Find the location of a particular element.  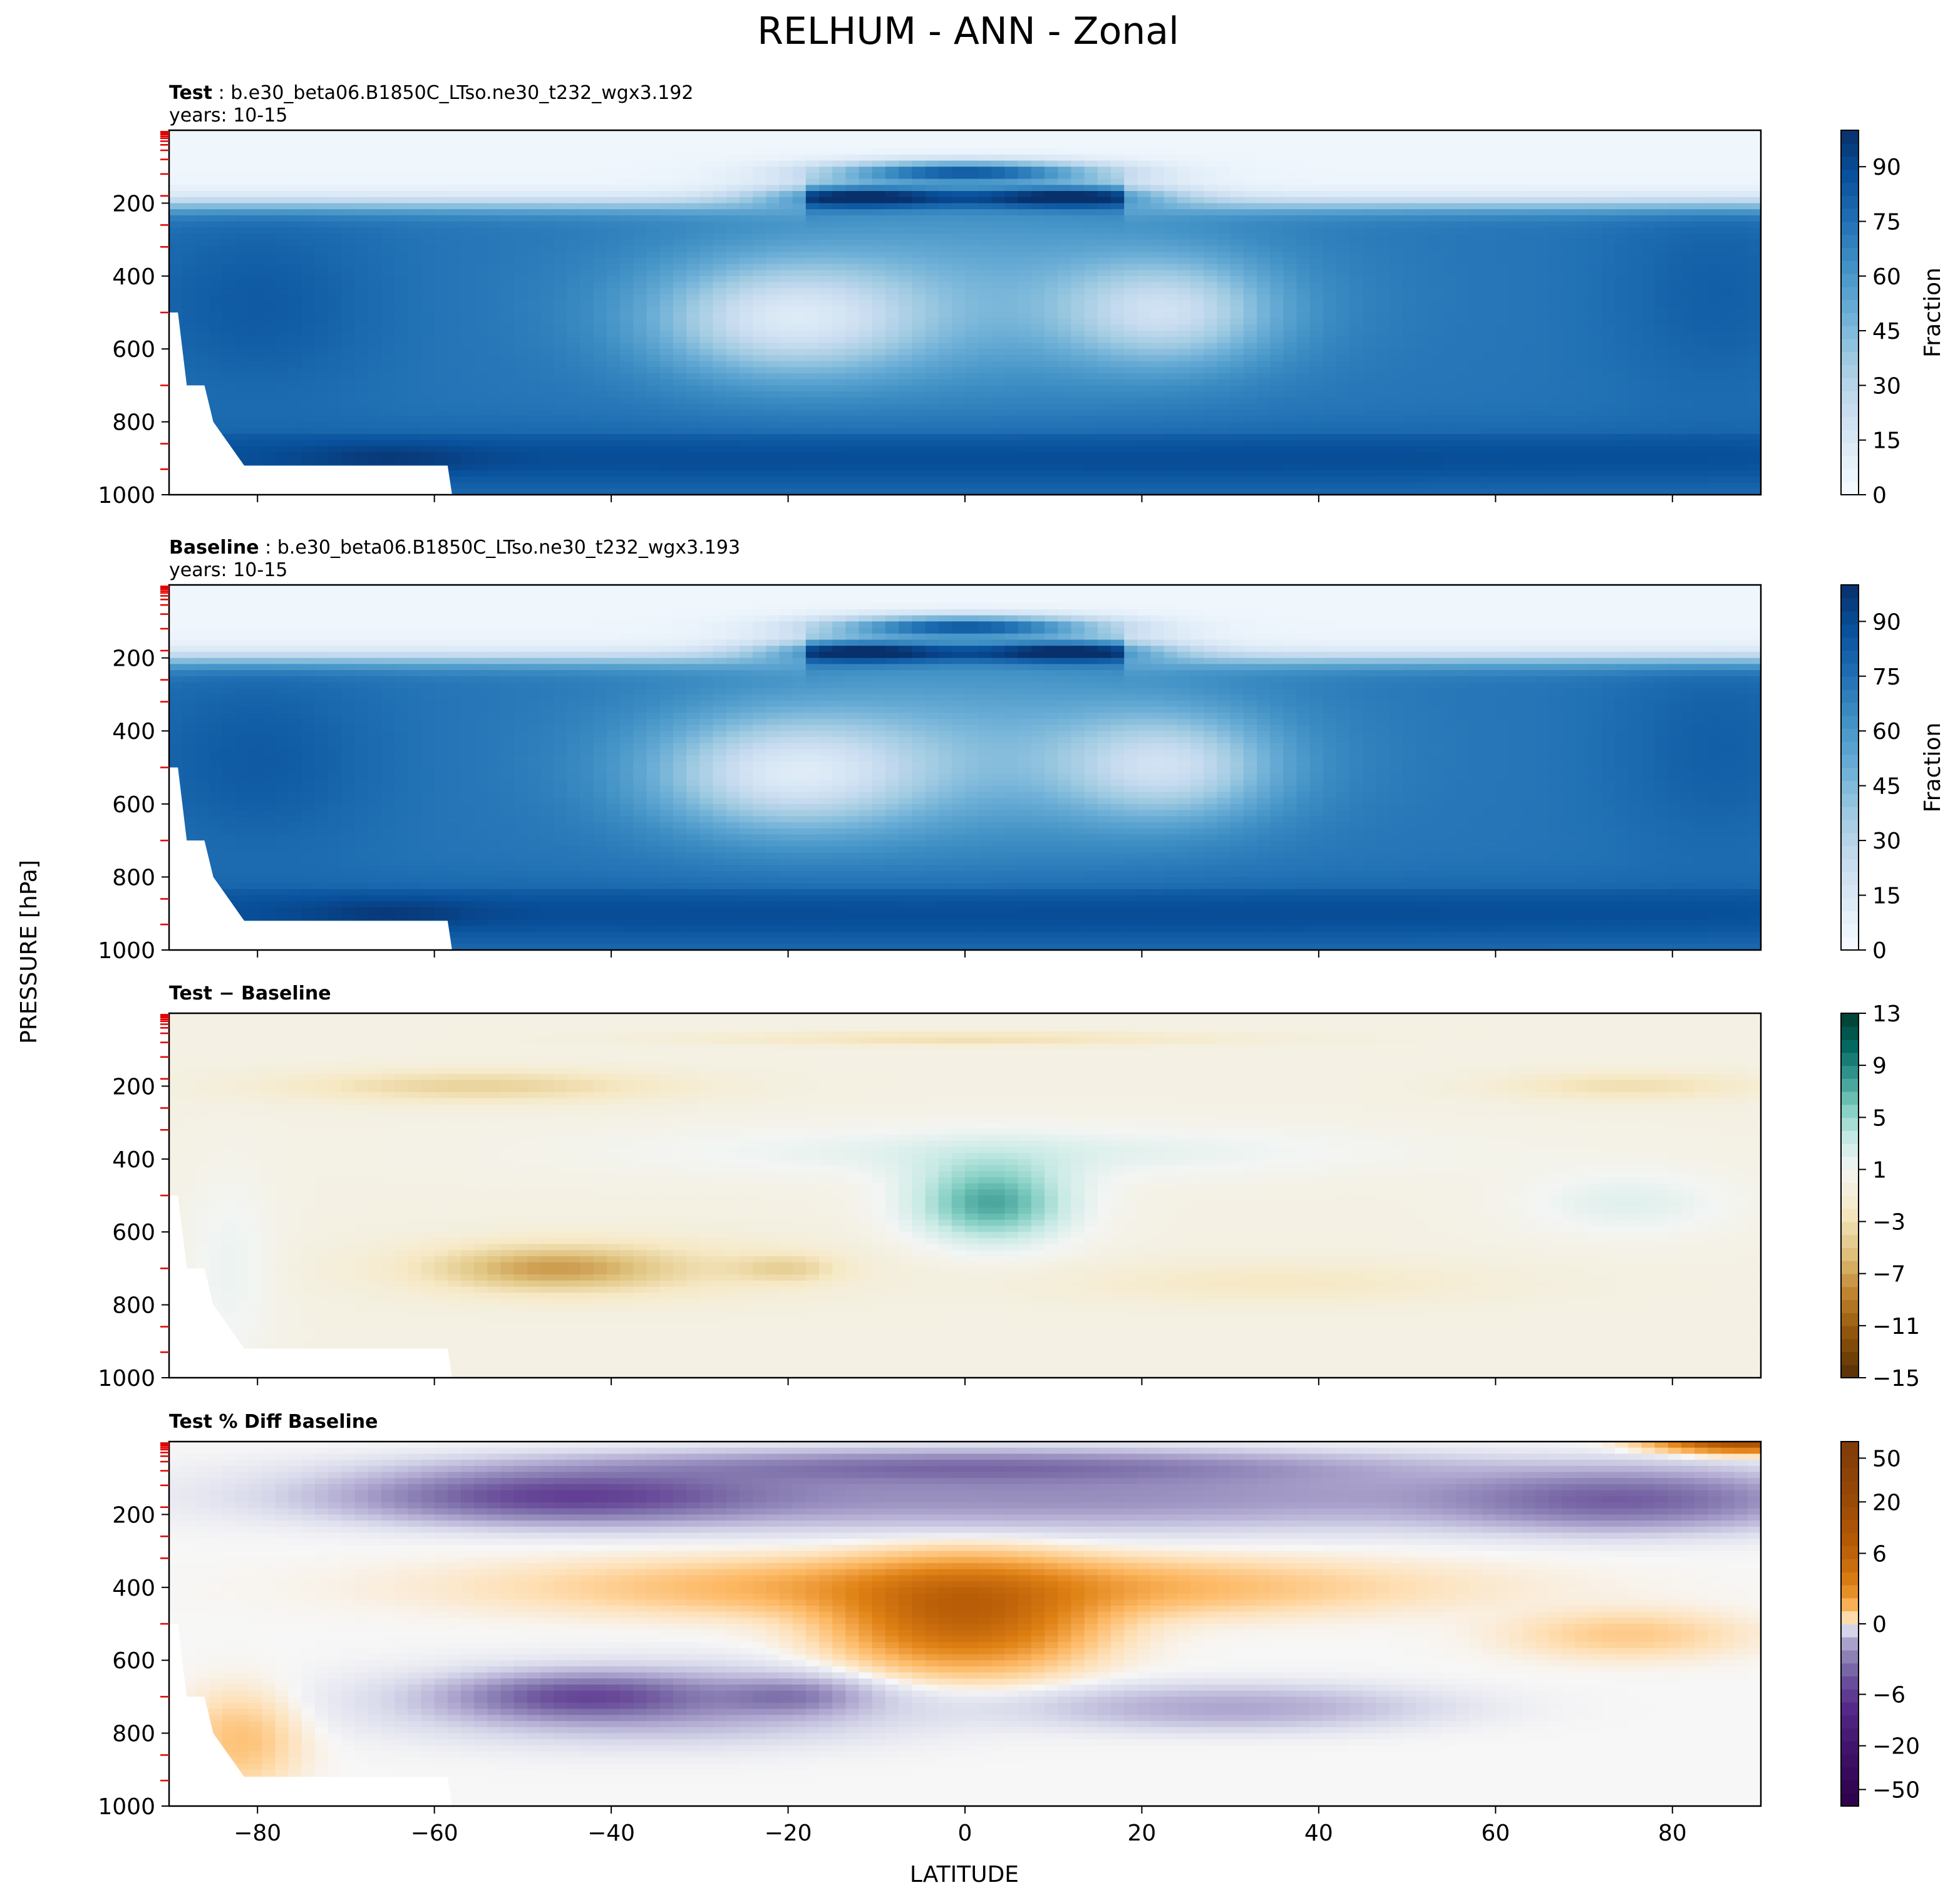

colorbar-tick-label: −7 is located at coordinates (1889, 1275).